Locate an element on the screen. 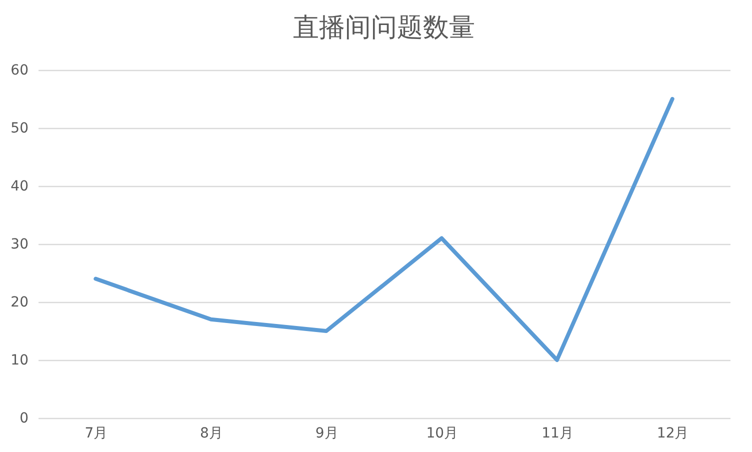  y-tick-label: 30 is located at coordinates (19, 244).